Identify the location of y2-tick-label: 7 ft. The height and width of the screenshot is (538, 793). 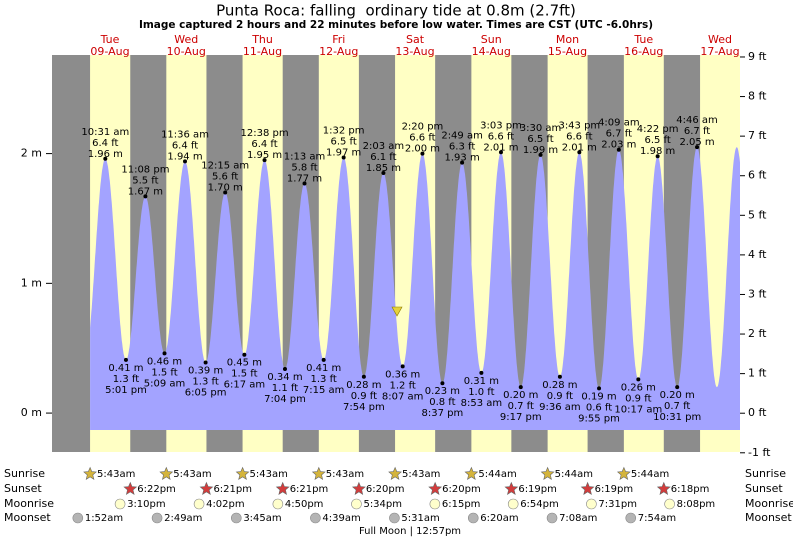
(757, 135).